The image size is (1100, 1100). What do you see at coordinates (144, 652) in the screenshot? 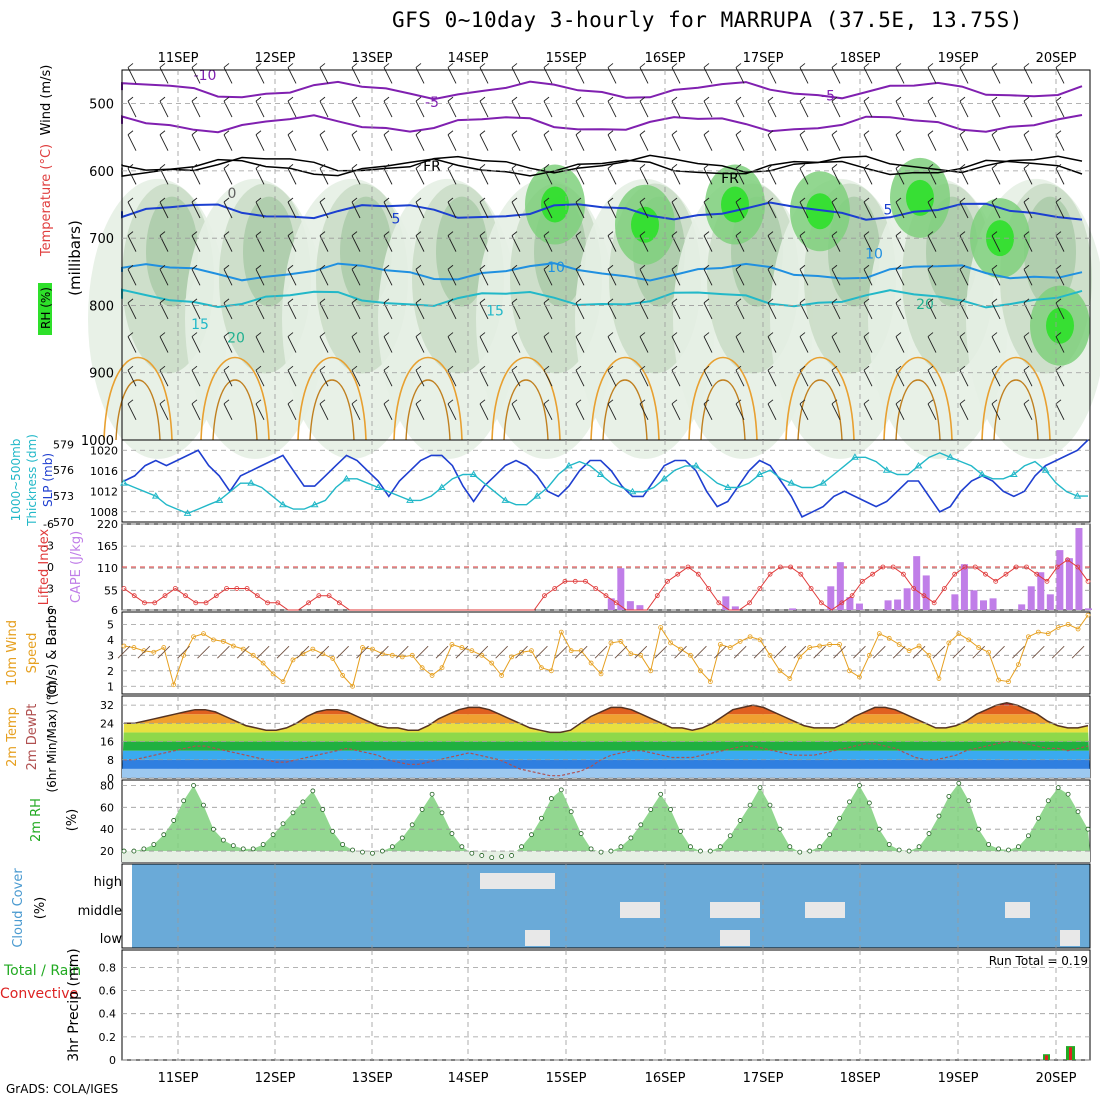
I see `surface-wind-barb` at bounding box center [144, 652].